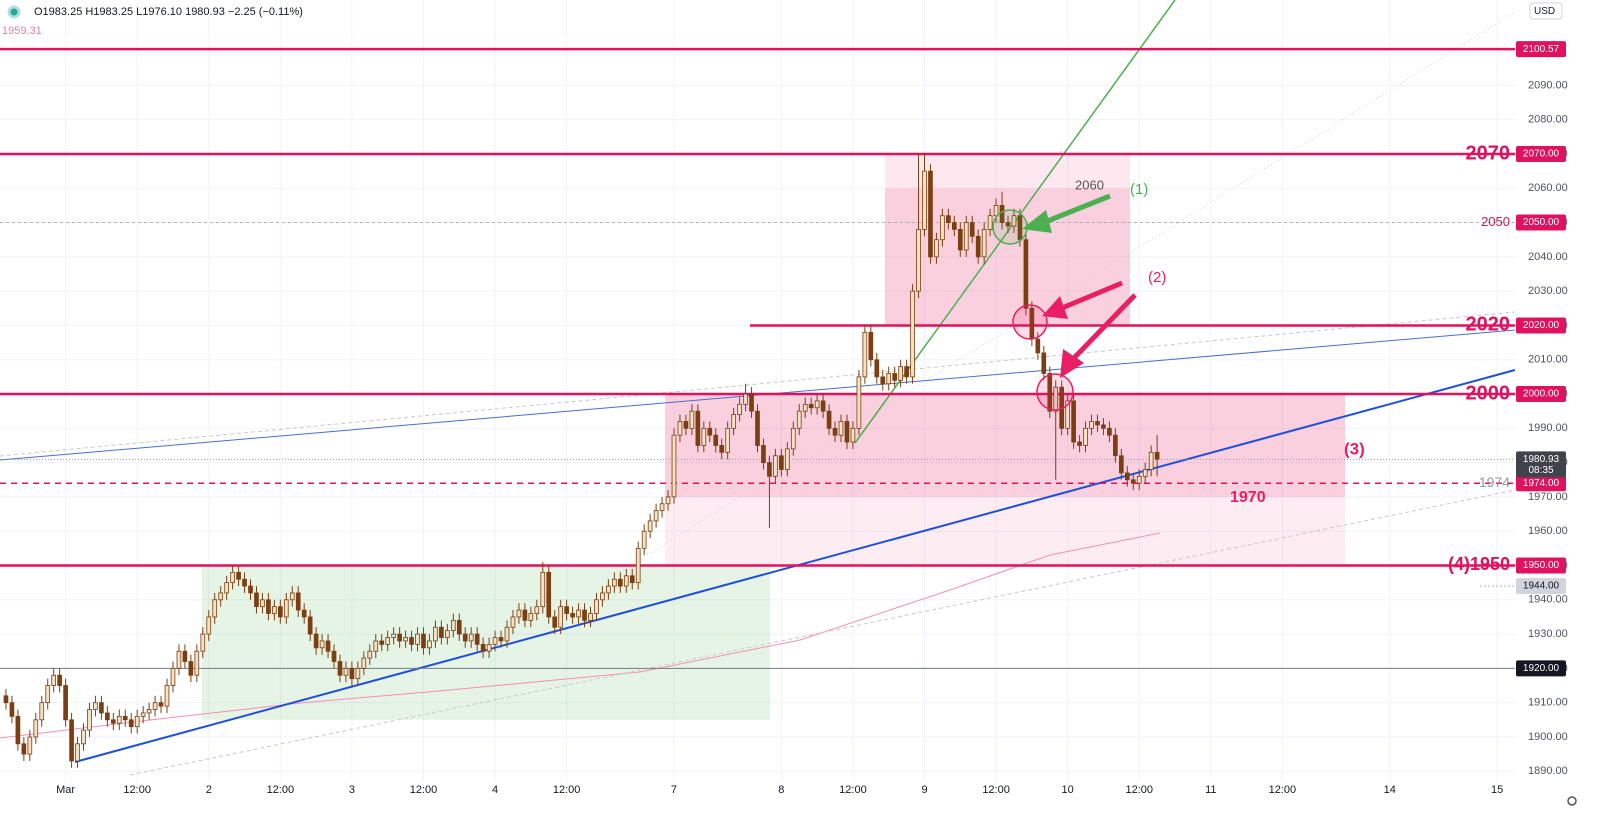  What do you see at coordinates (65, 790) in the screenshot?
I see `x-tick-label: Mar` at bounding box center [65, 790].